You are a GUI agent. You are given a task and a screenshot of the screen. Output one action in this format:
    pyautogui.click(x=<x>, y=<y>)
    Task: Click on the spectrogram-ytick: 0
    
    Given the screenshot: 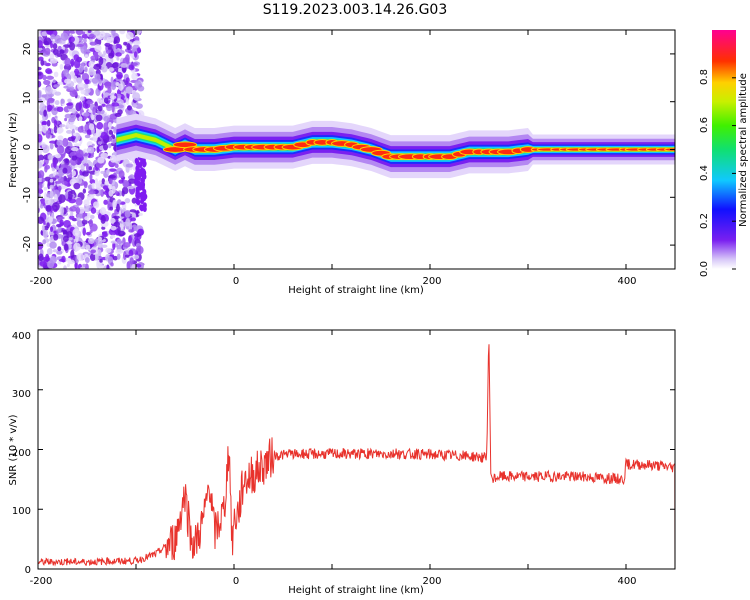 What is the action you would take?
    pyautogui.click(x=27, y=147)
    